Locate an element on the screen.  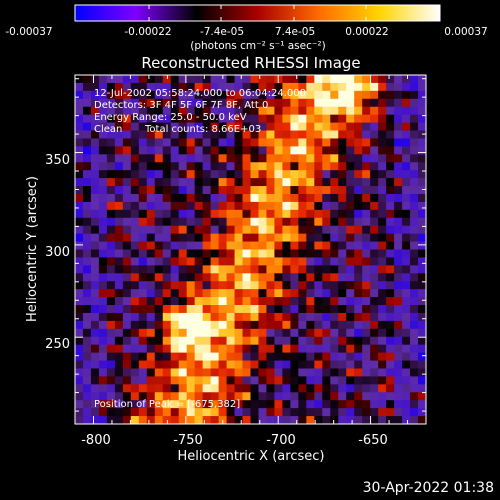
annotation-time: 12-Jul-2002 05:58:24.000 to 06:04:24.000 is located at coordinates (200, 93).